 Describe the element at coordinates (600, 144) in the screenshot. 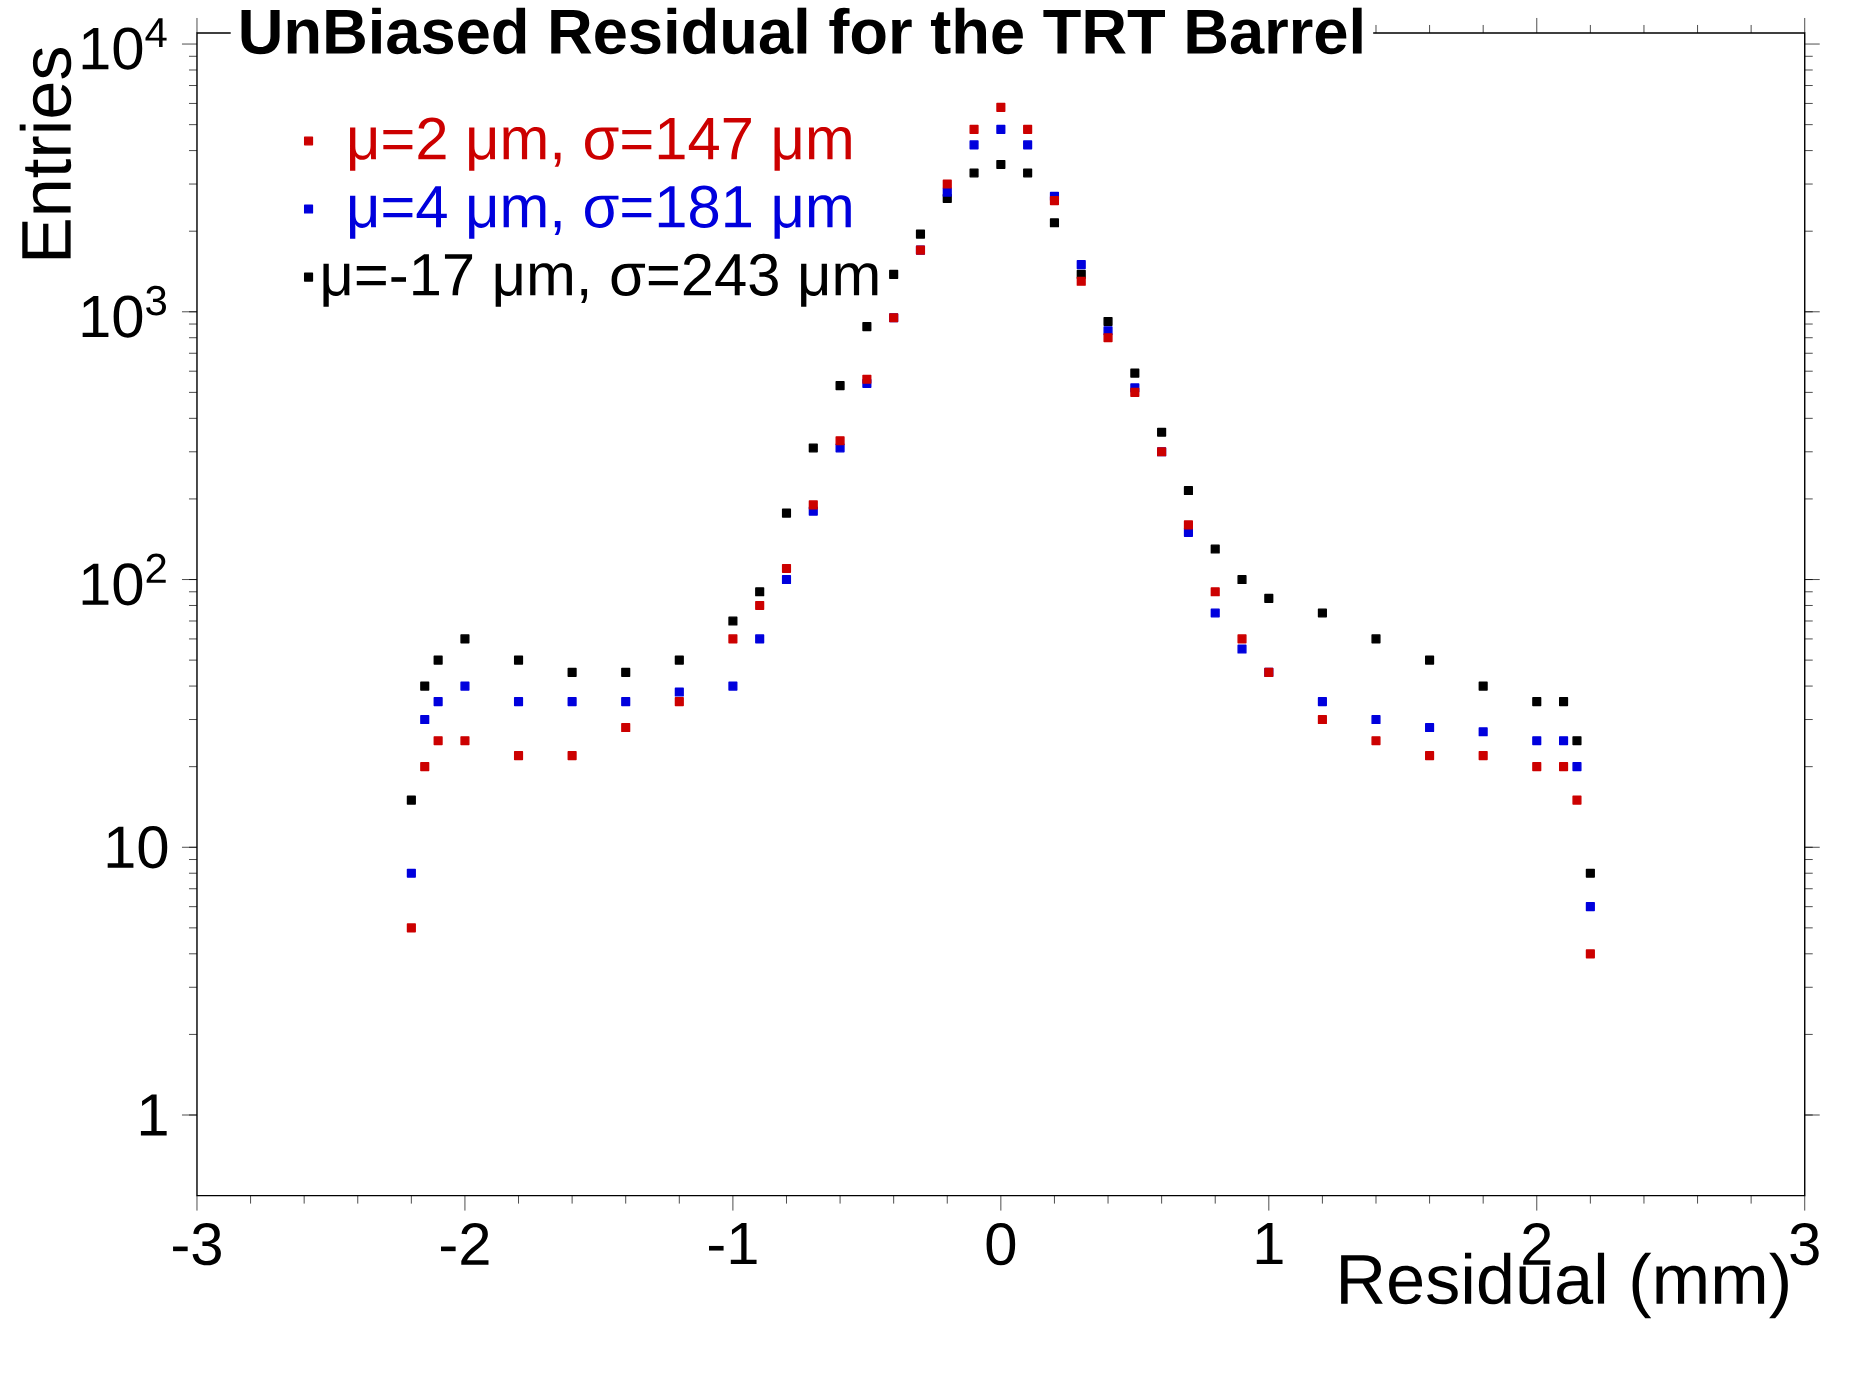

I see `legend-label: μ=2 μm, σ=147 μm` at that location.